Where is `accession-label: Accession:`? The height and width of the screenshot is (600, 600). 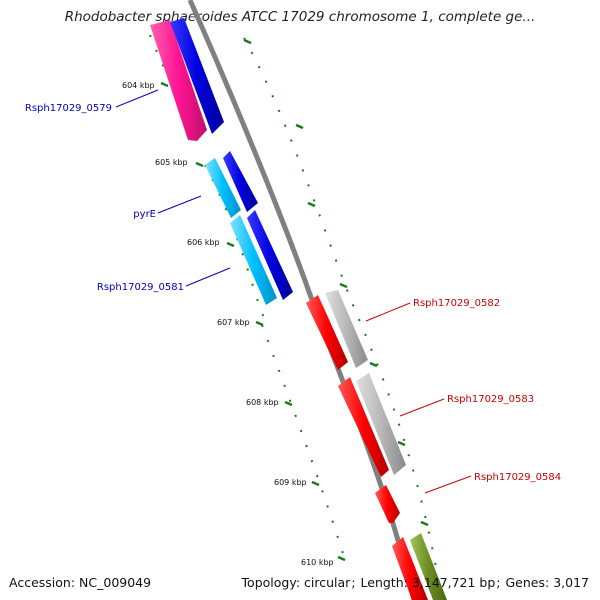 accession-label: Accession: is located at coordinates (42, 582).